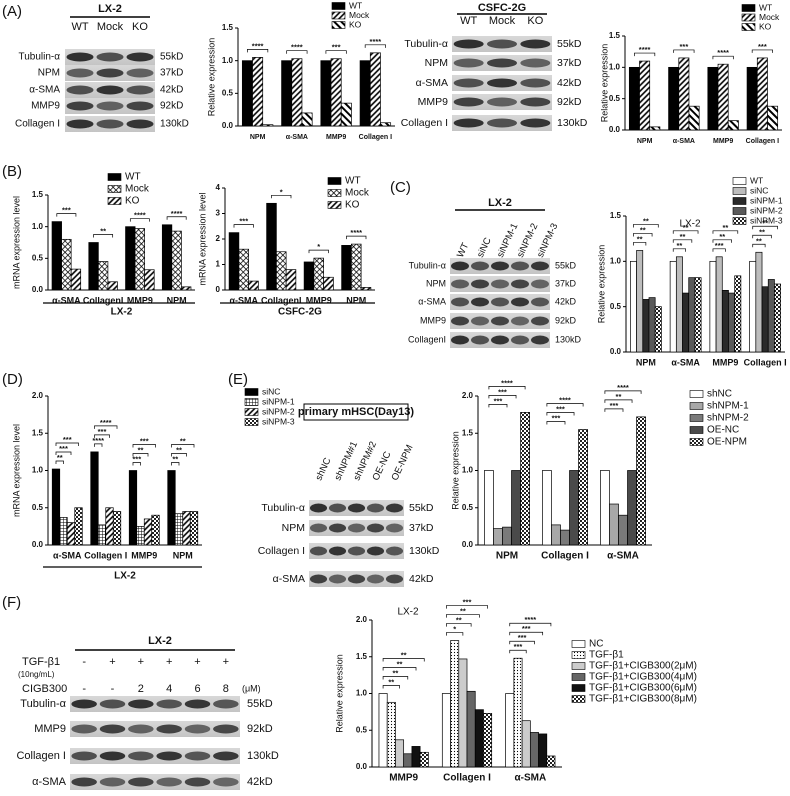  Describe the element at coordinates (38, 226) in the screenshot. I see `y-tick-label: 1.0` at that location.